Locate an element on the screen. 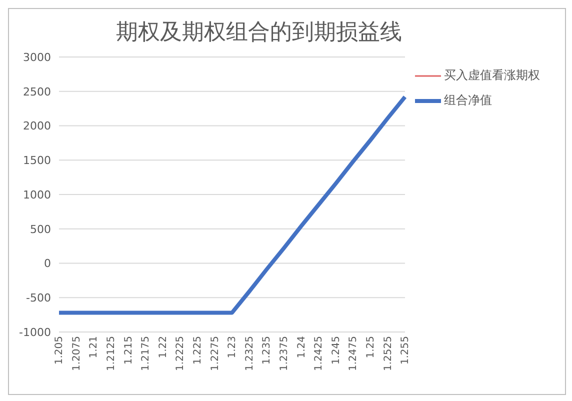 The width and height of the screenshot is (572, 401). x-tick-label: 1.24 is located at coordinates (302, 347).